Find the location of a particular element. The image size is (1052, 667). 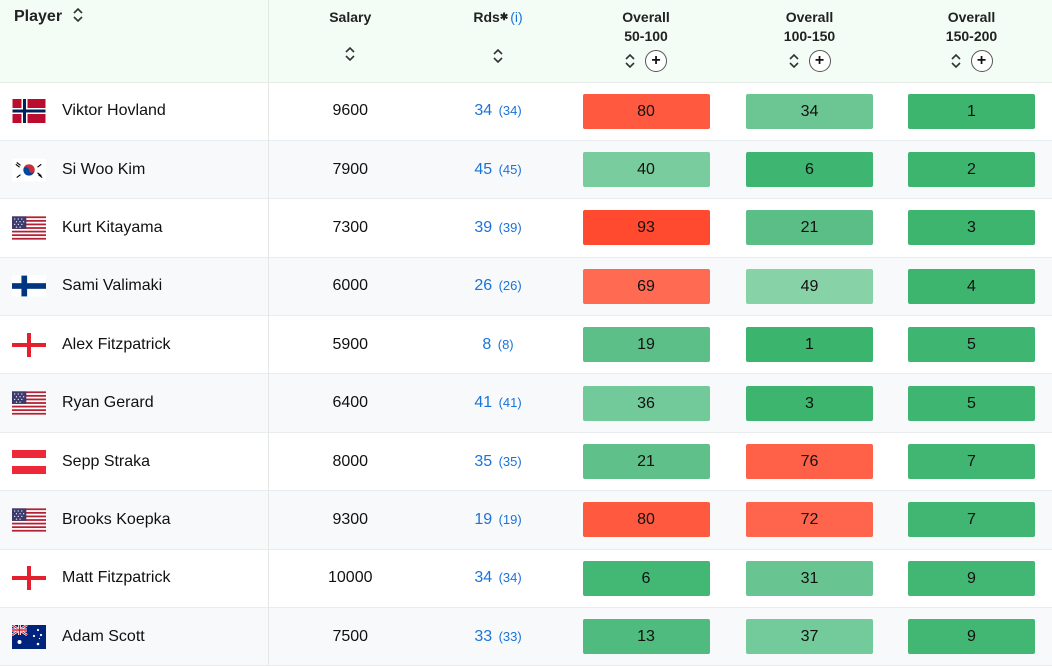

rank-heat-badge: 7 is located at coordinates (971, 520).